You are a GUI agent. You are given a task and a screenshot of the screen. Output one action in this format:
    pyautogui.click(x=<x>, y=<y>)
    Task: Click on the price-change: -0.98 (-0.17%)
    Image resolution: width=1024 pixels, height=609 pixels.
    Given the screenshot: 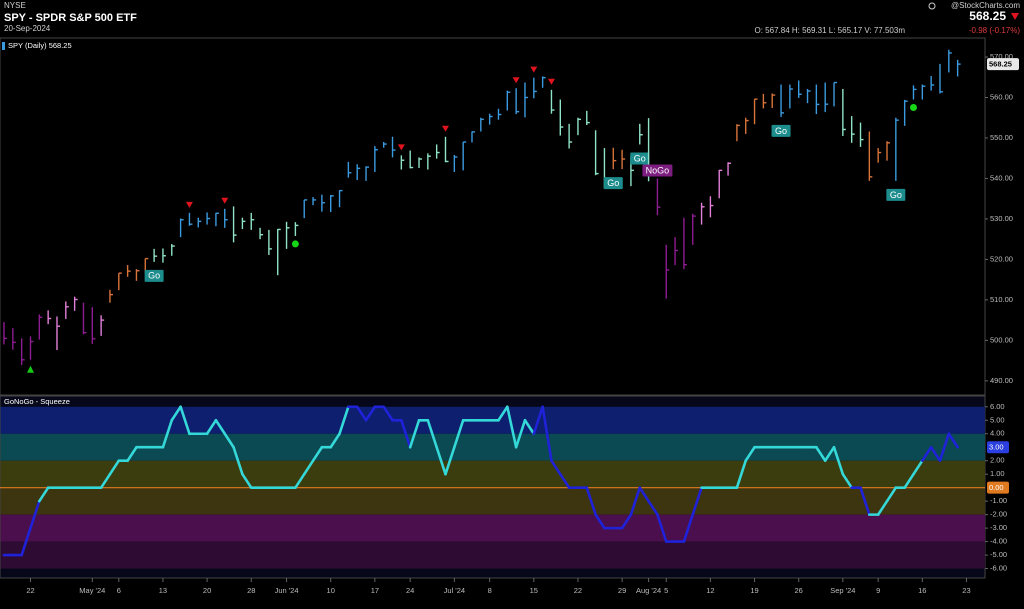 What is the action you would take?
    pyautogui.click(x=994, y=30)
    